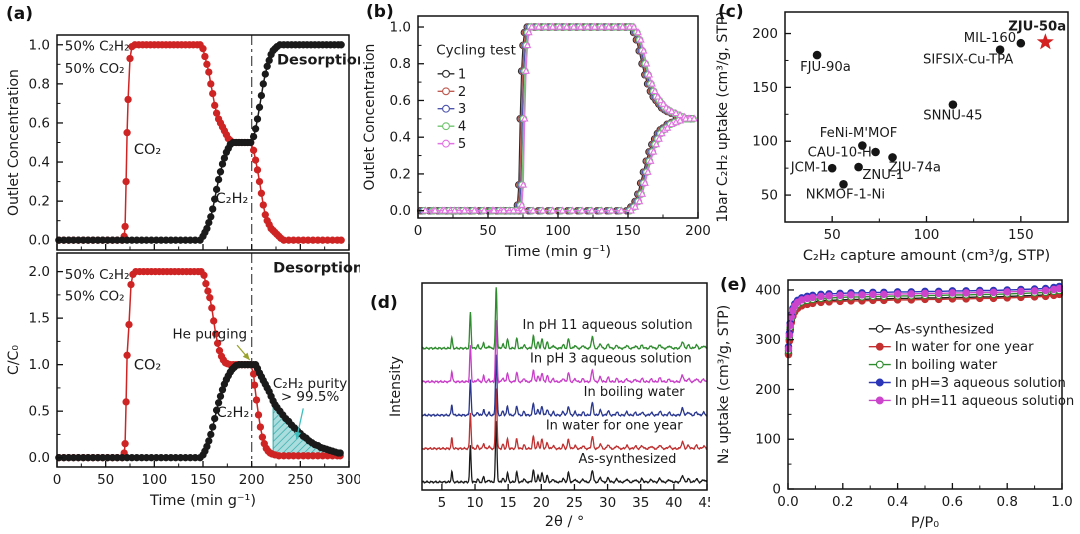 The image size is (1080, 534). Describe the element at coordinates (300, 480) in the screenshot. I see `x-tick-label: 250` at that location.